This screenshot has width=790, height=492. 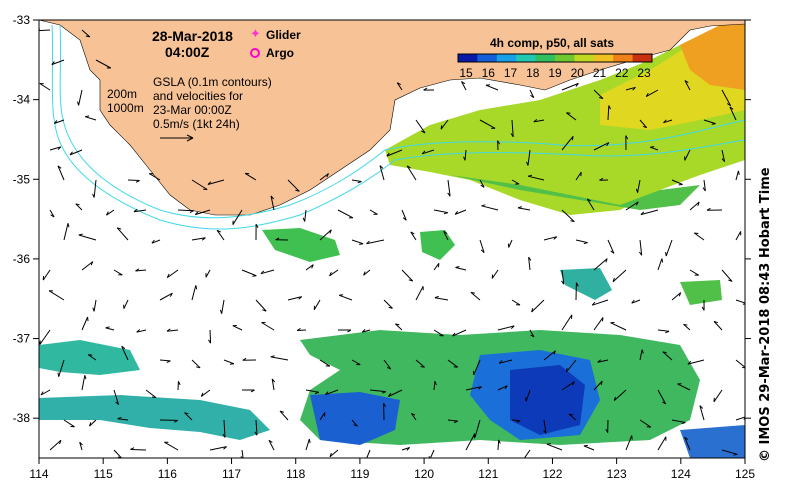 I want to click on legend-argo: Argo, so click(x=280, y=53).